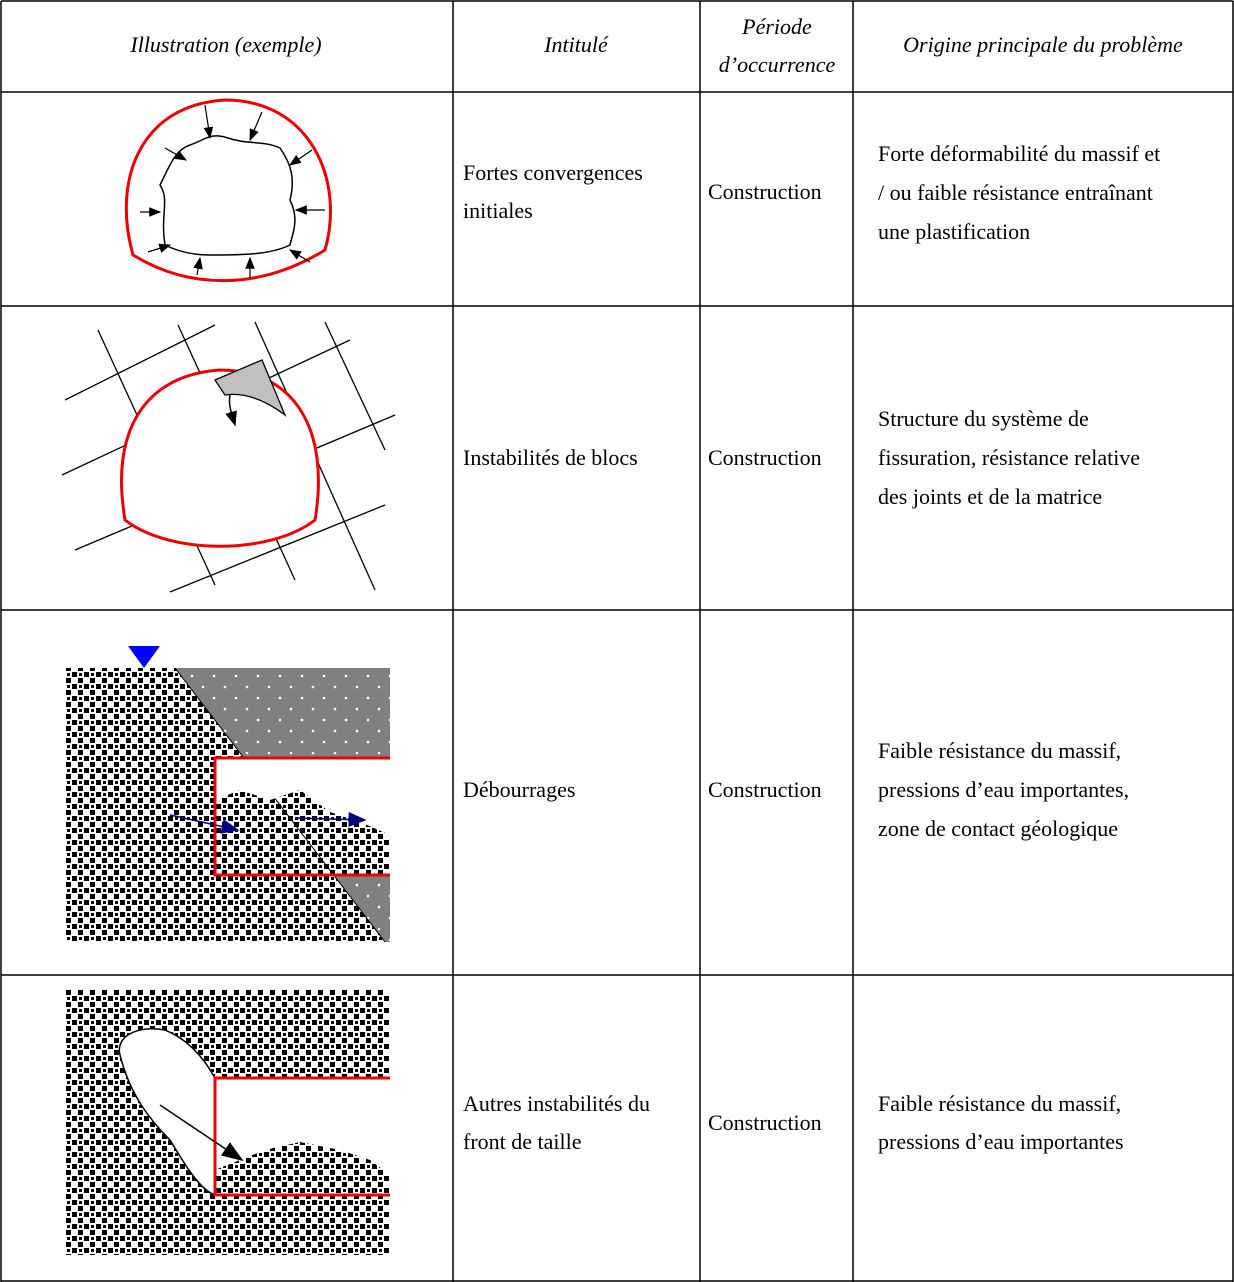 The height and width of the screenshot is (1282, 1234). I want to click on illustration-debourrage, so click(228, 794).